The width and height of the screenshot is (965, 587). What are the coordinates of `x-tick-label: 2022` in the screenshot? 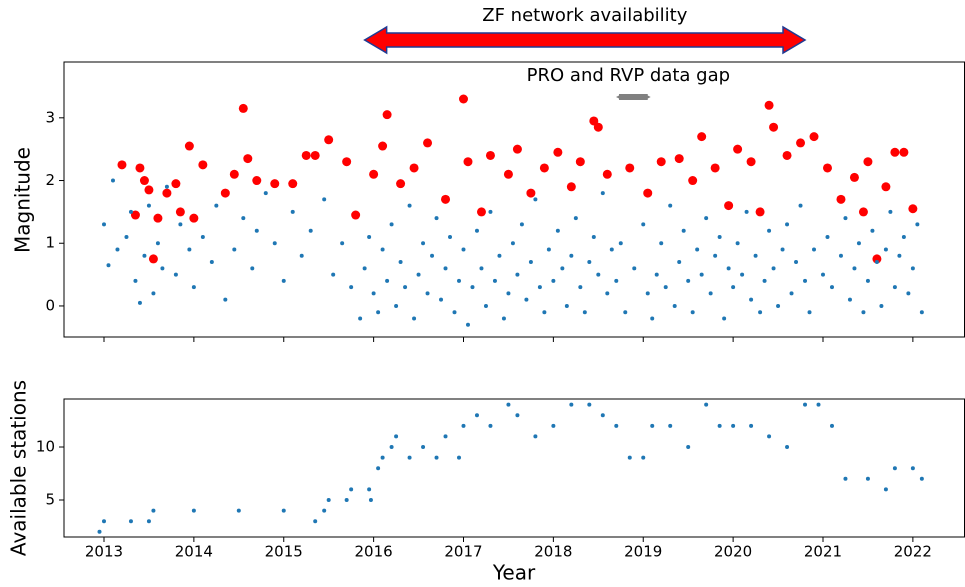 It's located at (913, 552).